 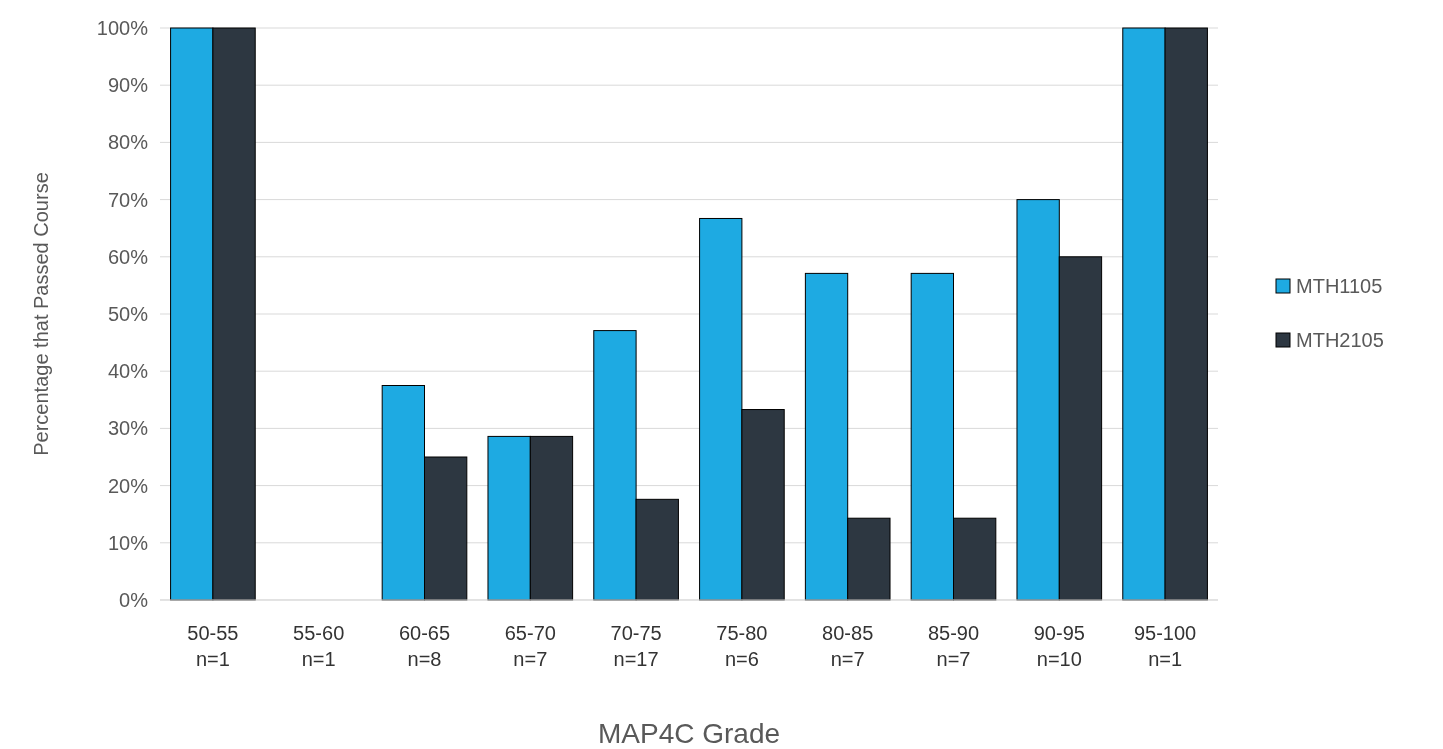 I want to click on x-tick-label: 80-85 n=7, so click(x=848, y=646).